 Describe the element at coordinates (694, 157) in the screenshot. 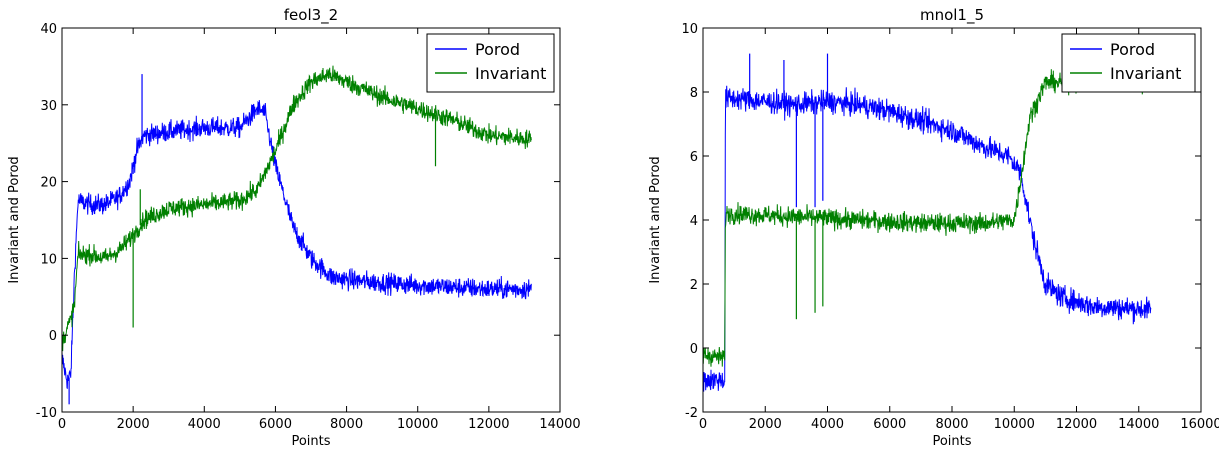

I see `y-tick-label: 6` at that location.